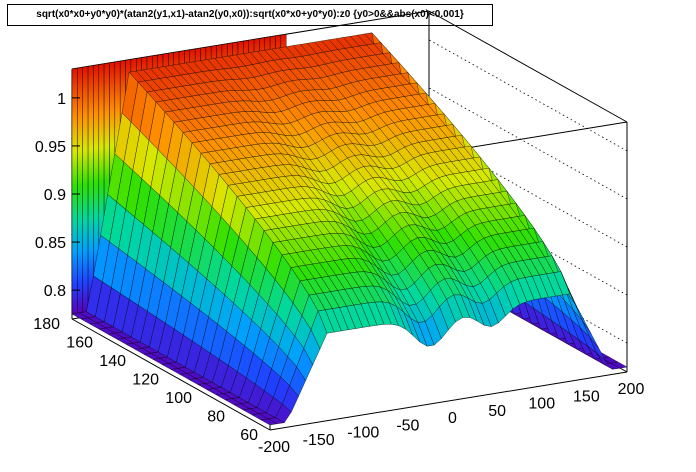 This screenshot has height=472, width=696. Describe the element at coordinates (363, 433) in the screenshot. I see `x-tick-label: -100` at that location.